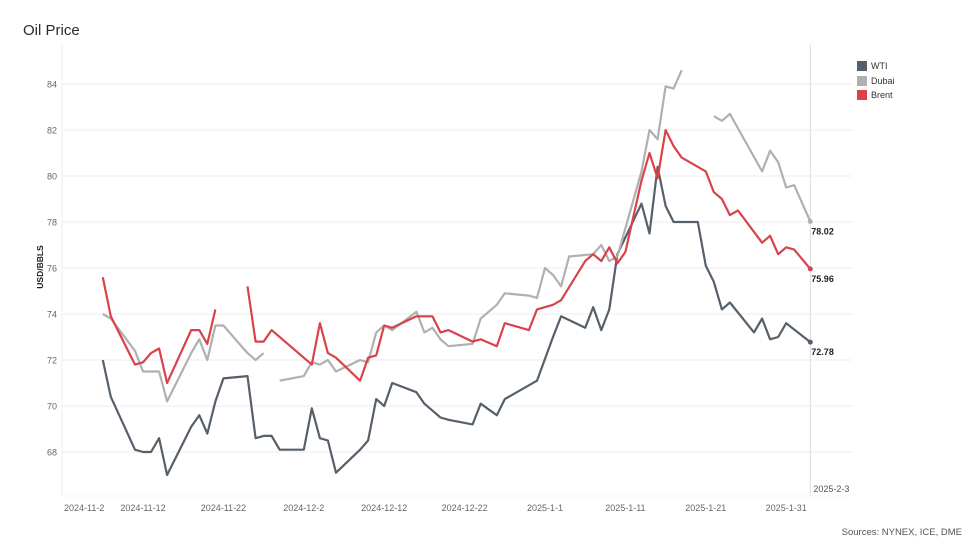  I want to click on y-tick-label: 76, so click(52, 269).